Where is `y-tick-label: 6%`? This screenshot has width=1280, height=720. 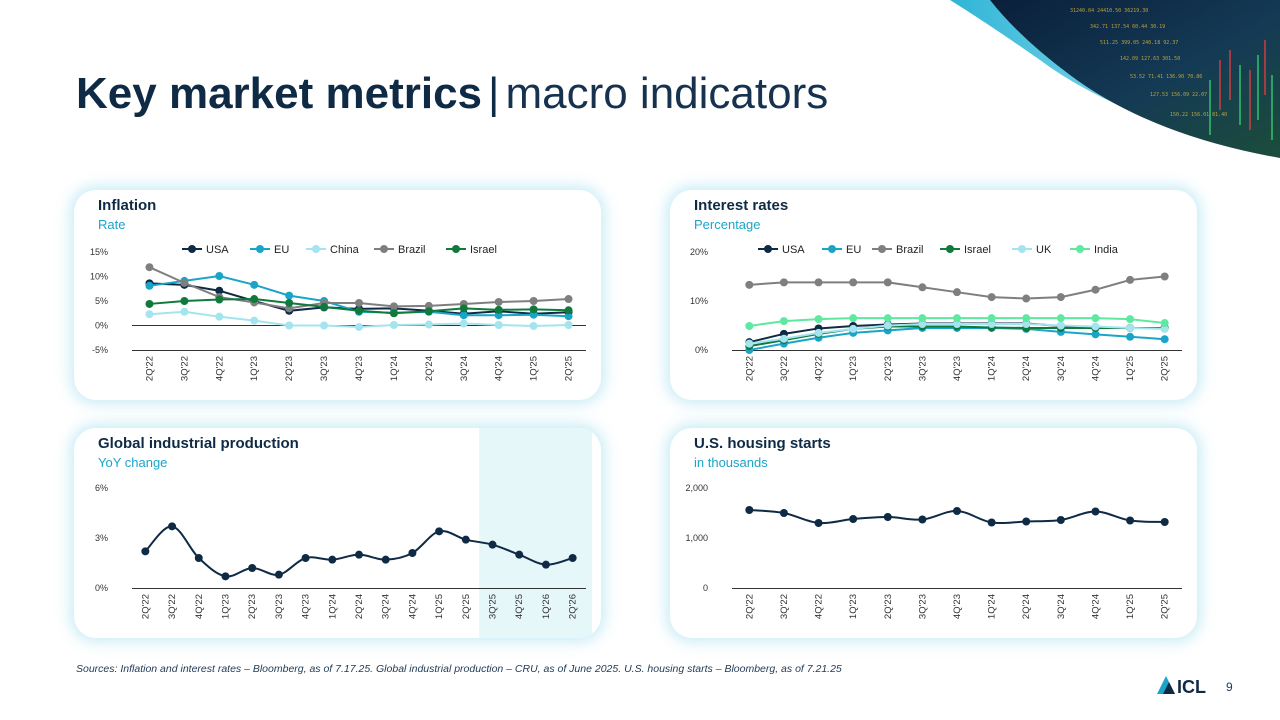
y-tick-label: 6% is located at coordinates (101, 488).